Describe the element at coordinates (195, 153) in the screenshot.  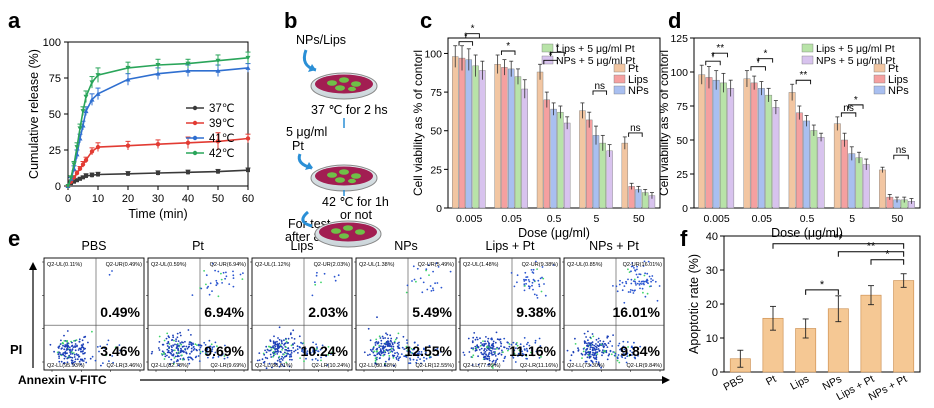
I see `legend-marker` at that location.